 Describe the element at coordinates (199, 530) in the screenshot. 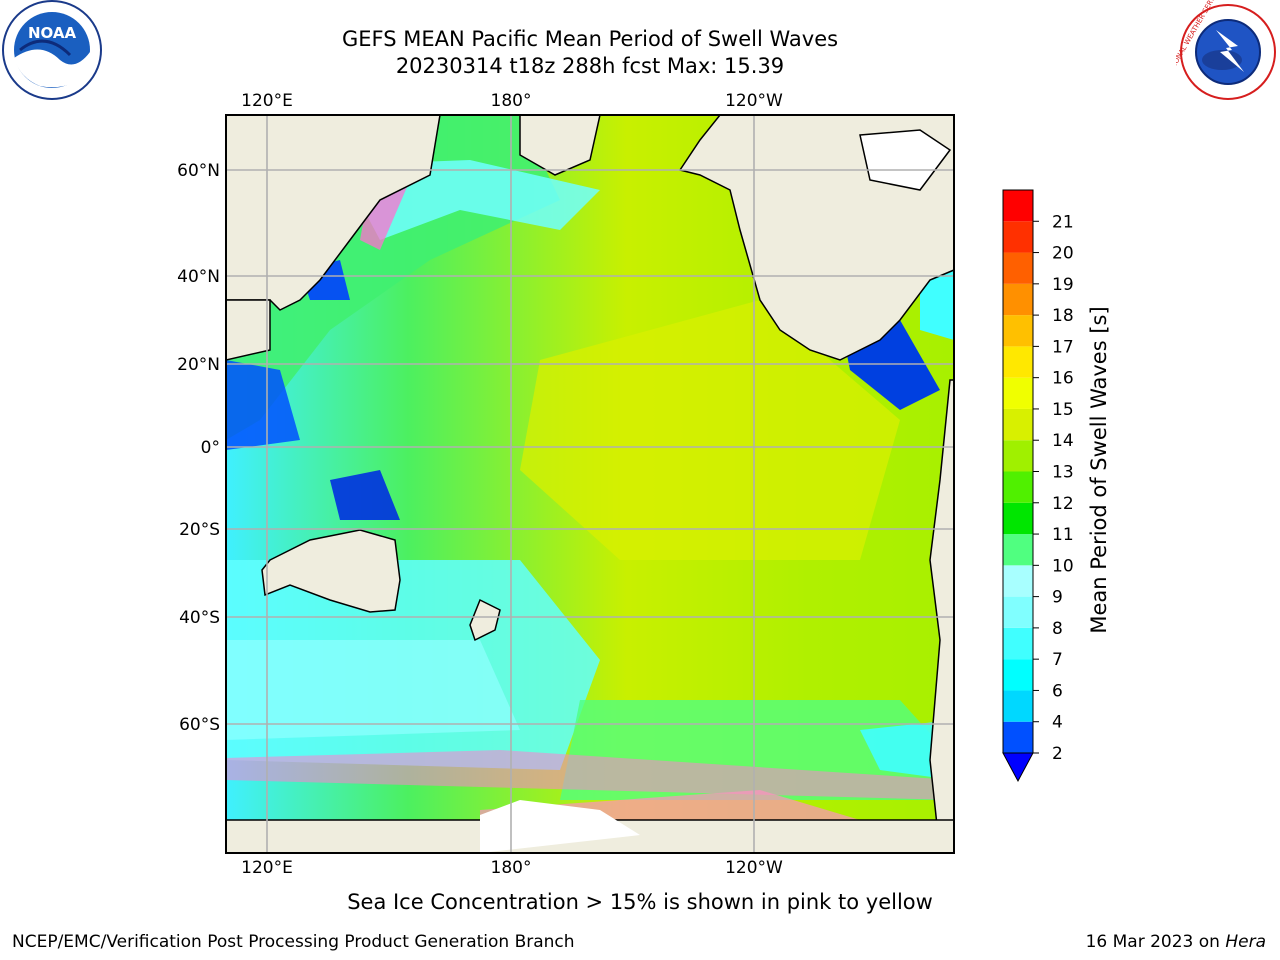

I see `lat-label: 20°S` at that location.